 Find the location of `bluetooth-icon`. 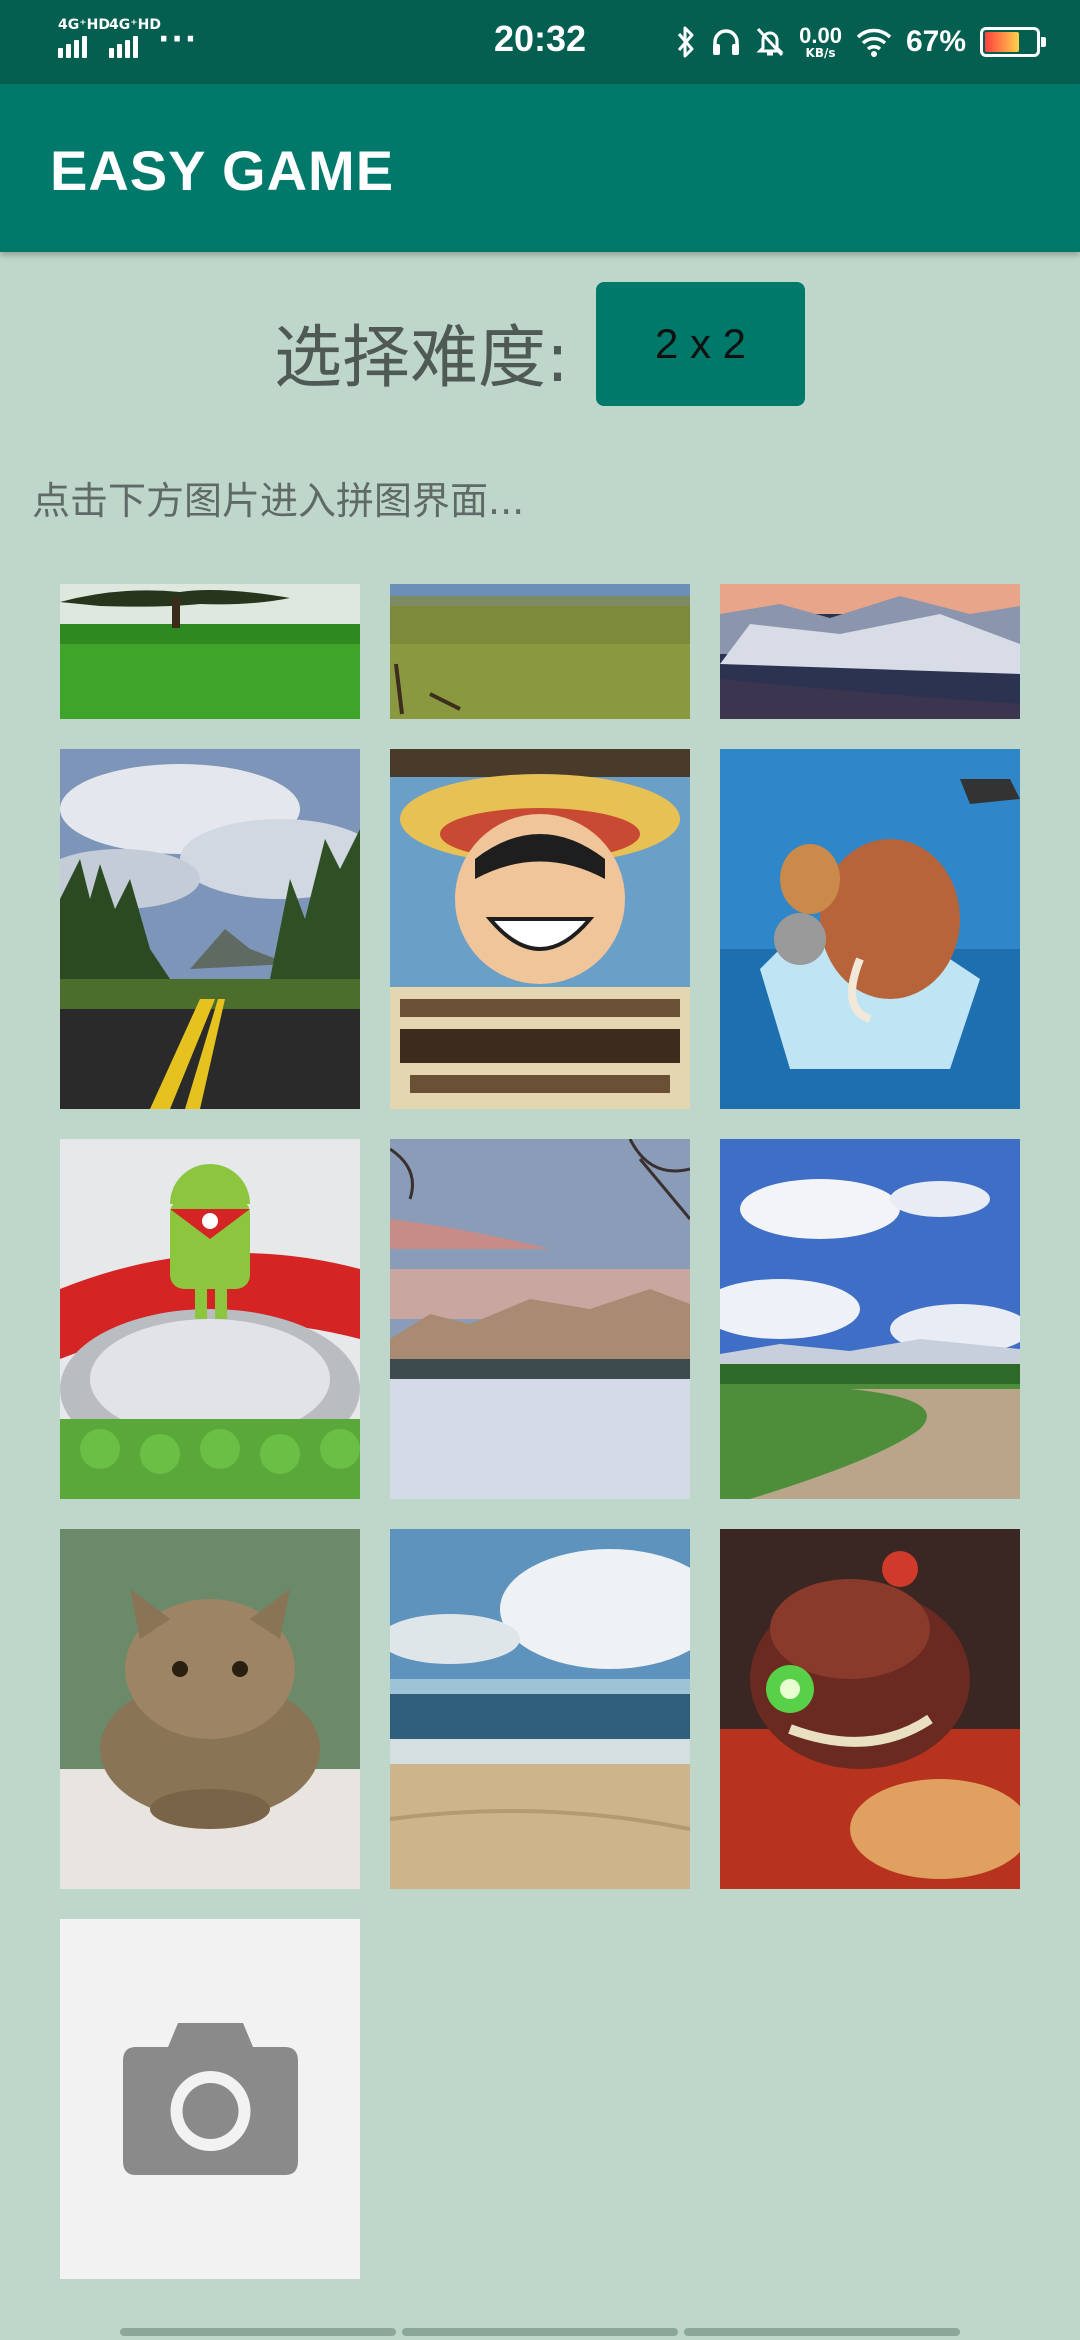

bluetooth-icon is located at coordinates (685, 42).